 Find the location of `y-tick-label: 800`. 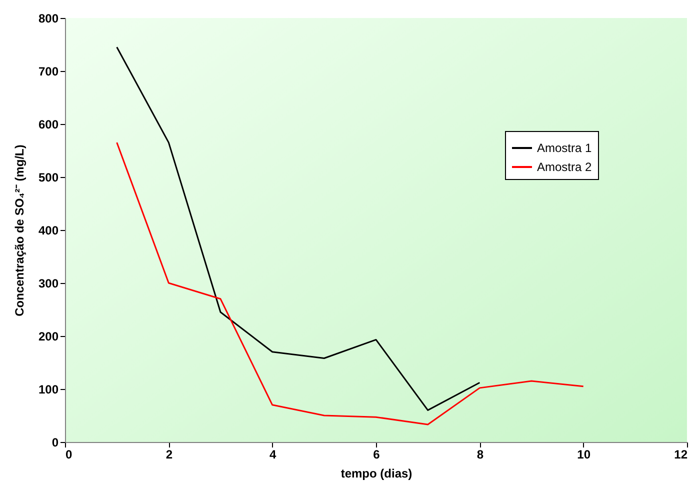

y-tick-label: 800 is located at coordinates (48, 19).